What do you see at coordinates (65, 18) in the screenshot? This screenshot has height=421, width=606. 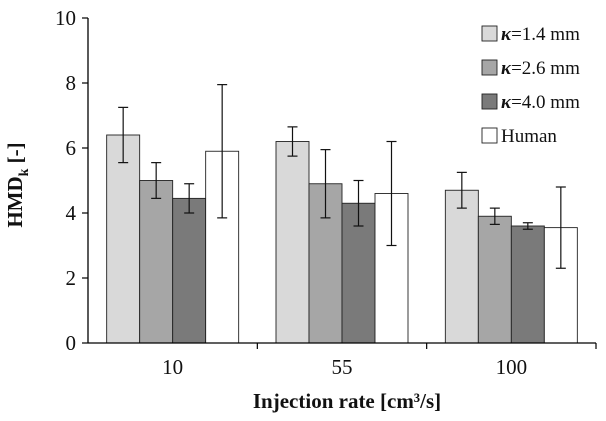 I see `y-tick-label-10: 10` at bounding box center [65, 18].